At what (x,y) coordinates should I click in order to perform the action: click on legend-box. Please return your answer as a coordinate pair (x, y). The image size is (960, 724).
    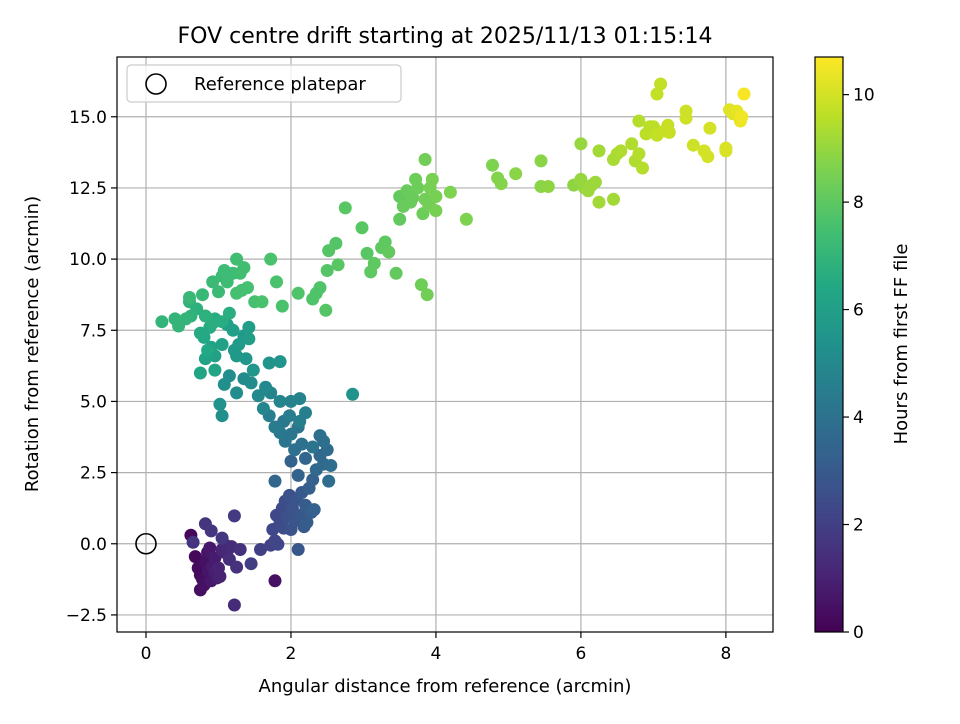
    Looking at the image, I should click on (264, 83).